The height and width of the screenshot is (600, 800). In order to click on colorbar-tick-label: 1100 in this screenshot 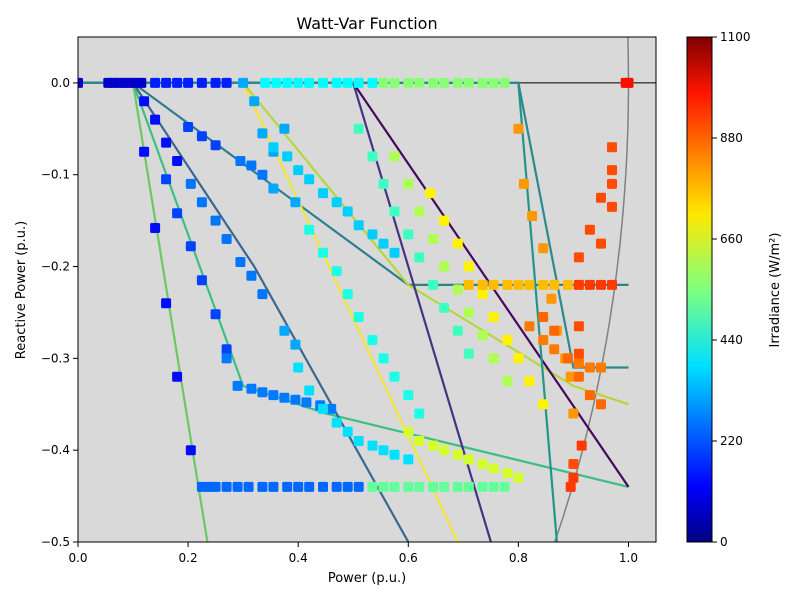, I will do `click(735, 37)`.